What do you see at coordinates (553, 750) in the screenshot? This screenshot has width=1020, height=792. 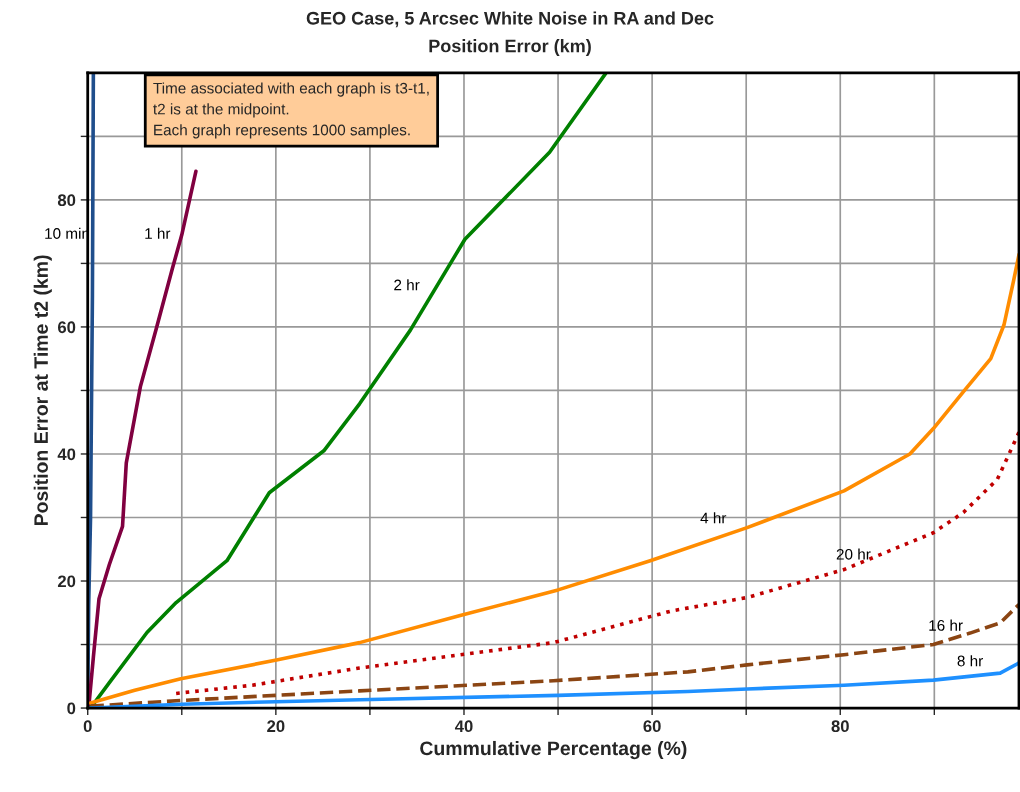 I see `x-axis-title: Cummulative Percentage (%)` at bounding box center [553, 750].